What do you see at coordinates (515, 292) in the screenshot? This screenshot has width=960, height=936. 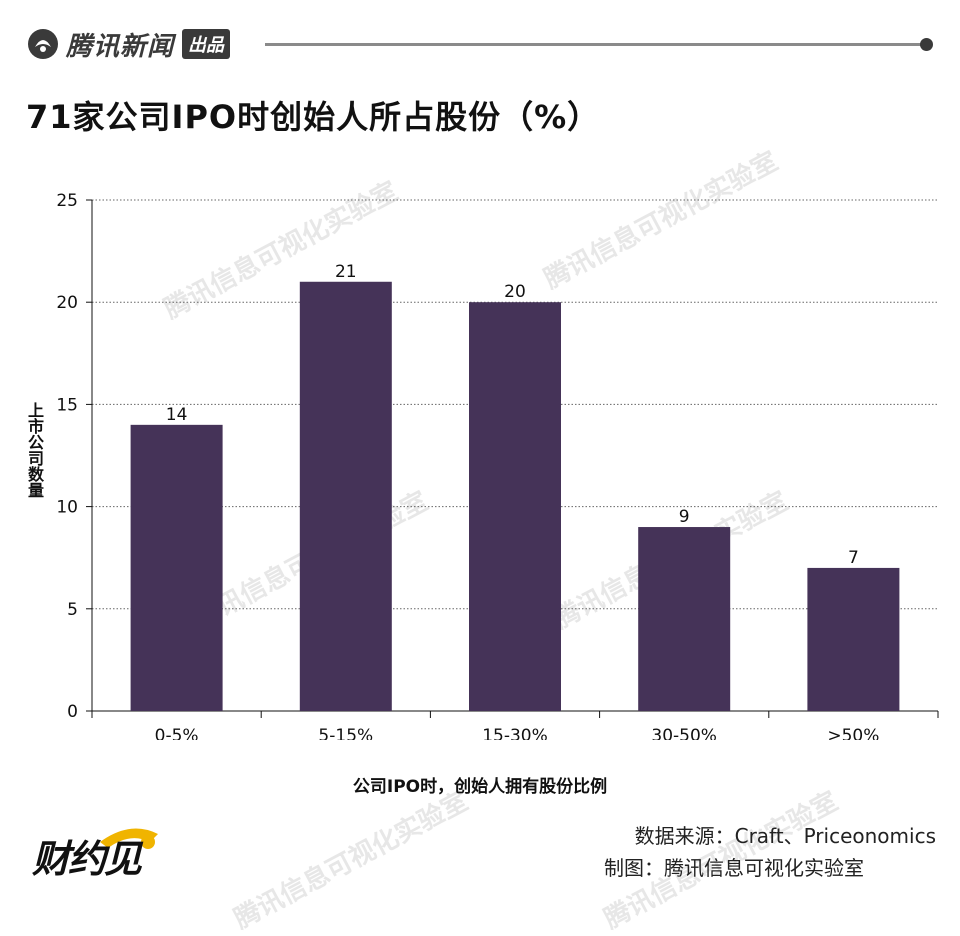 I see `data-label: 20` at bounding box center [515, 292].